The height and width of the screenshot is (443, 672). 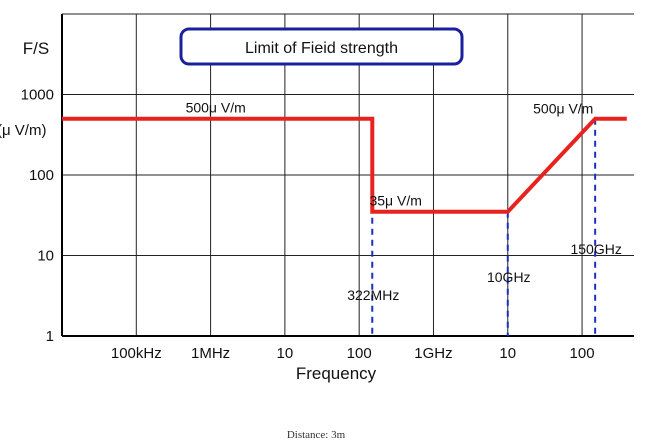 What do you see at coordinates (395, 201) in the screenshot?
I see `value-annotation: 35μ V/m` at bounding box center [395, 201].